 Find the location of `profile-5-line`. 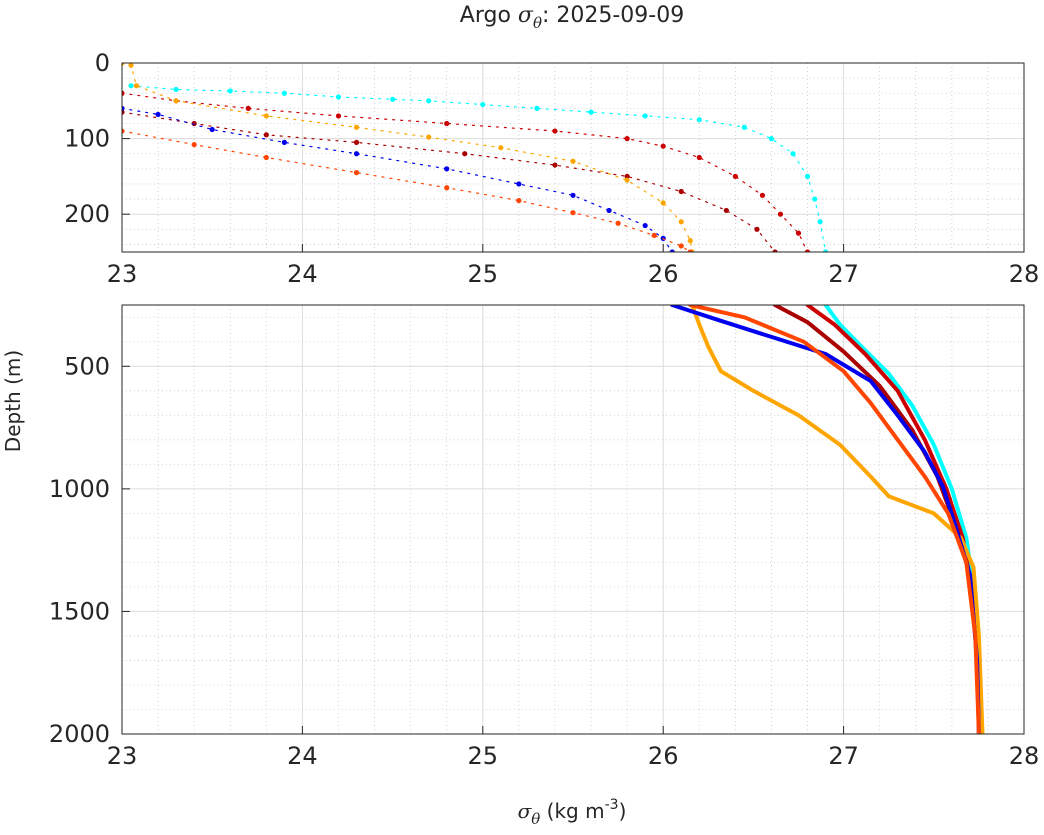

profile-5-line is located at coordinates (834, 519).